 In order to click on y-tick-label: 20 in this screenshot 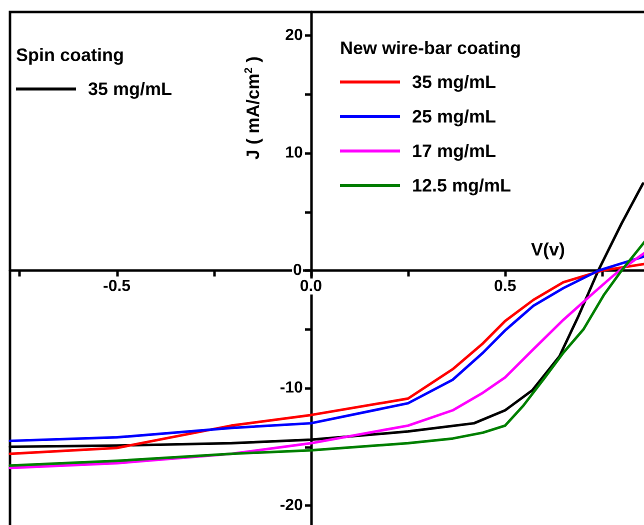, I will do `click(294, 35)`.